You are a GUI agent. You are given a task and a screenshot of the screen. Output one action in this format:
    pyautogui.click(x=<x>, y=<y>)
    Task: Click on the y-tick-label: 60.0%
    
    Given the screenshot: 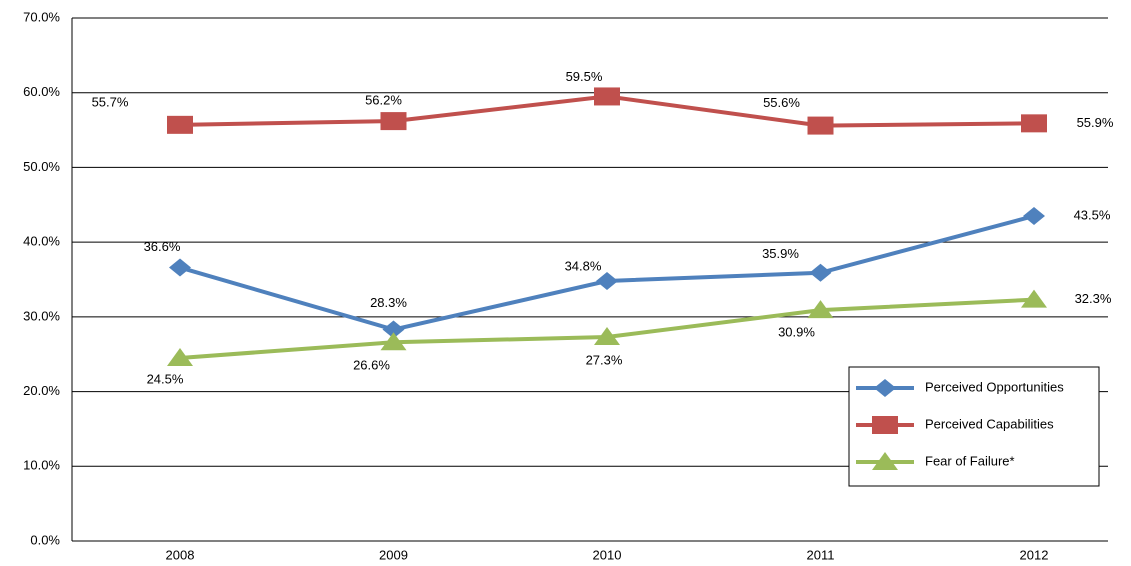 What is the action you would take?
    pyautogui.click(x=41, y=91)
    